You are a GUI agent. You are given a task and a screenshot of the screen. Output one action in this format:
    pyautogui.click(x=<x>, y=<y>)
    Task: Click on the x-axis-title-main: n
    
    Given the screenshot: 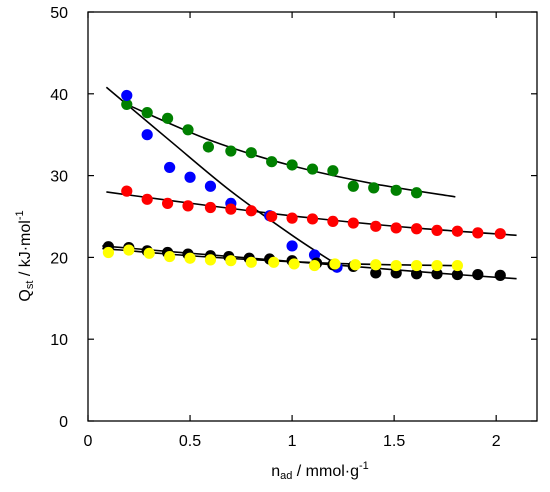 What is the action you would take?
    pyautogui.click(x=275, y=471)
    